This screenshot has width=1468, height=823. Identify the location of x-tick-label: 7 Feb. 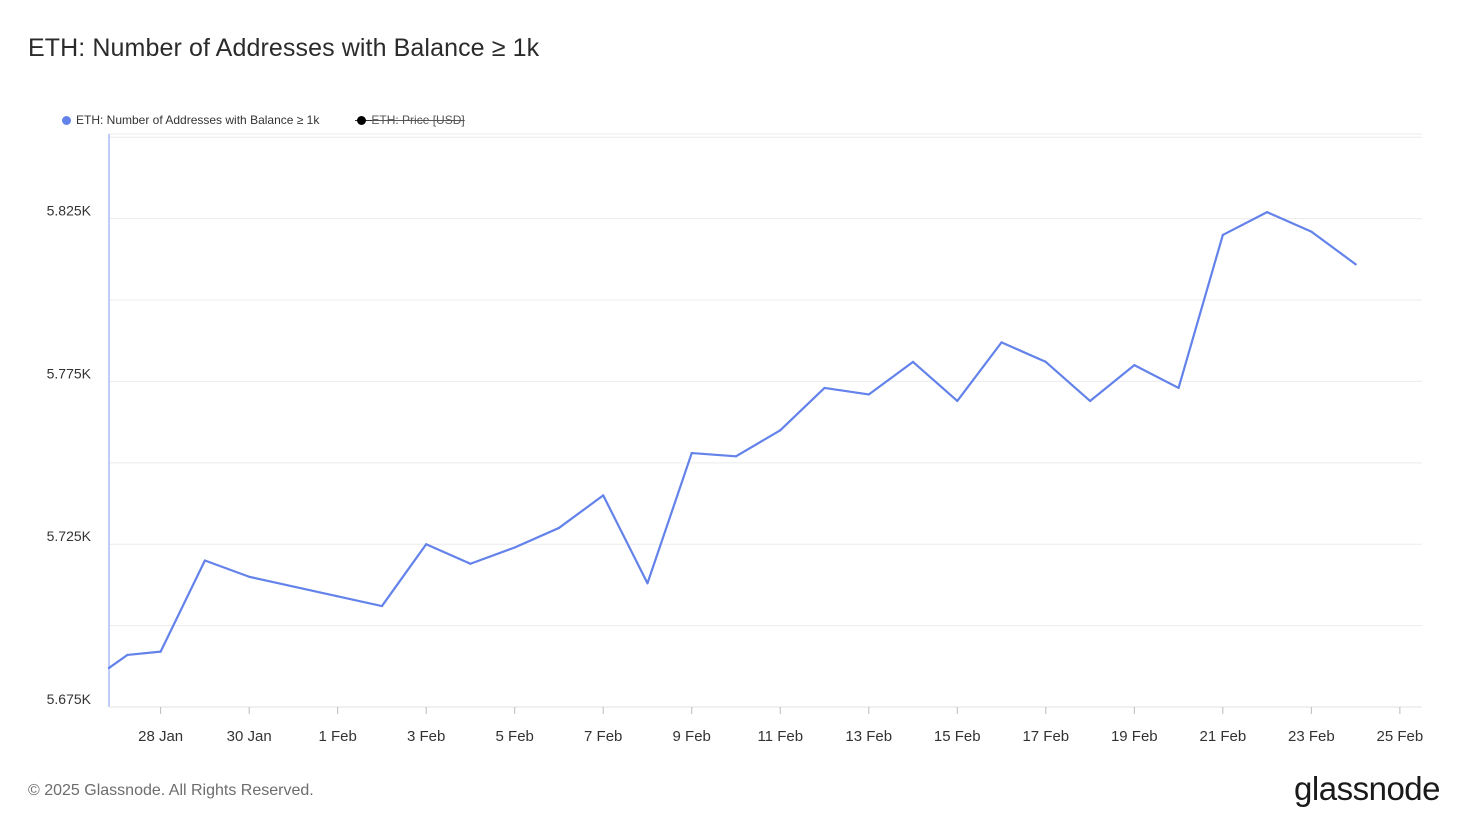
(603, 736).